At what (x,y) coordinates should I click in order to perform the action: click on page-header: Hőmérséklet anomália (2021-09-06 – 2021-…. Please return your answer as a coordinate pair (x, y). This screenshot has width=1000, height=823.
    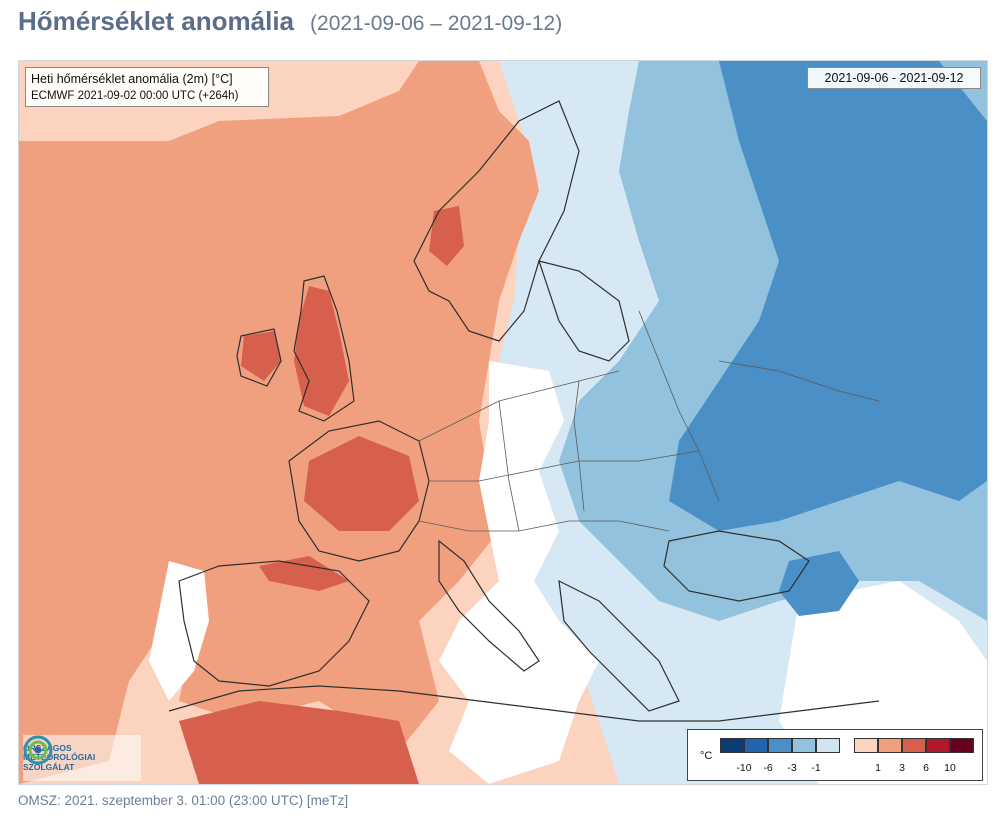
    Looking at the image, I should click on (290, 23).